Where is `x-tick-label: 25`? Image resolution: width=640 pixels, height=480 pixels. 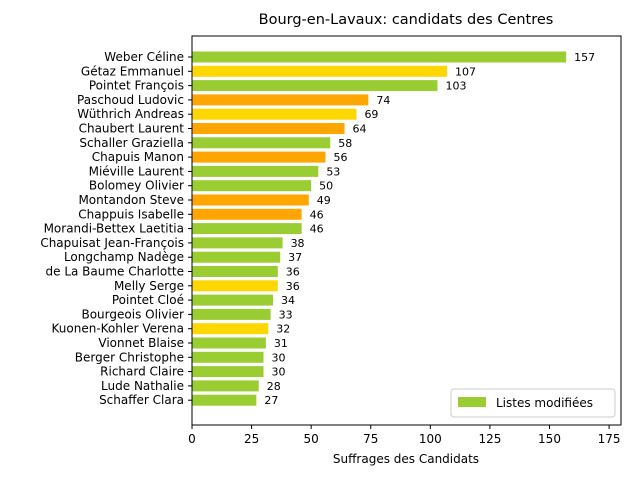 x-tick-label: 25 is located at coordinates (251, 439).